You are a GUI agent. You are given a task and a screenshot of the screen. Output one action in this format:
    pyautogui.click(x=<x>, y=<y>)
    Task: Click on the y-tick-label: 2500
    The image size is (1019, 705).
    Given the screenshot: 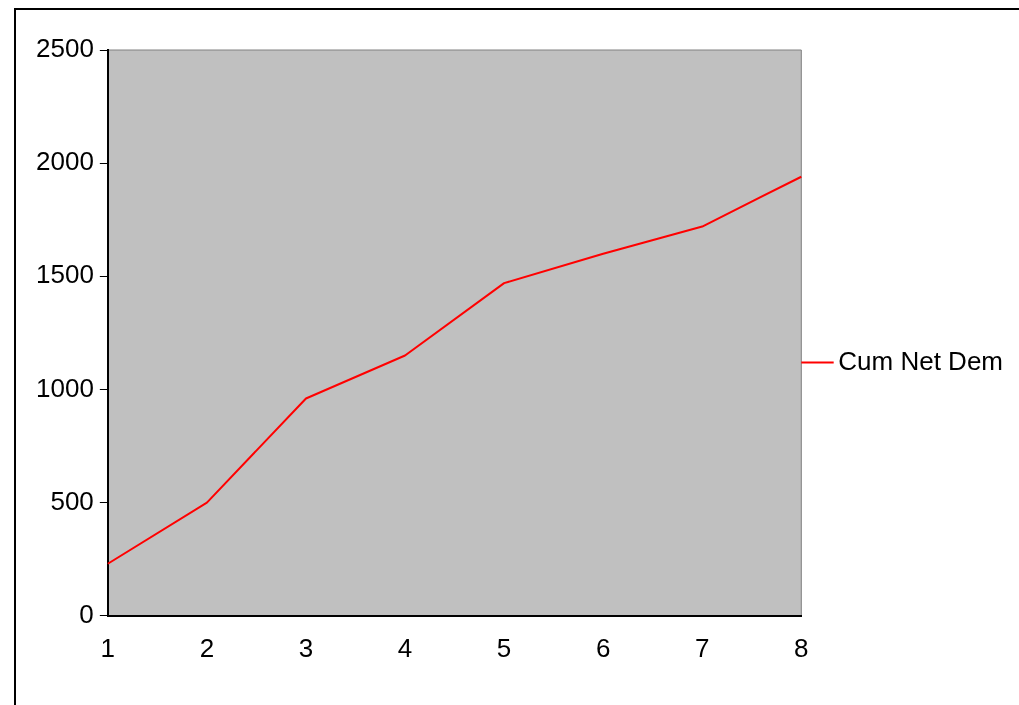 What is the action you would take?
    pyautogui.click(x=65, y=48)
    